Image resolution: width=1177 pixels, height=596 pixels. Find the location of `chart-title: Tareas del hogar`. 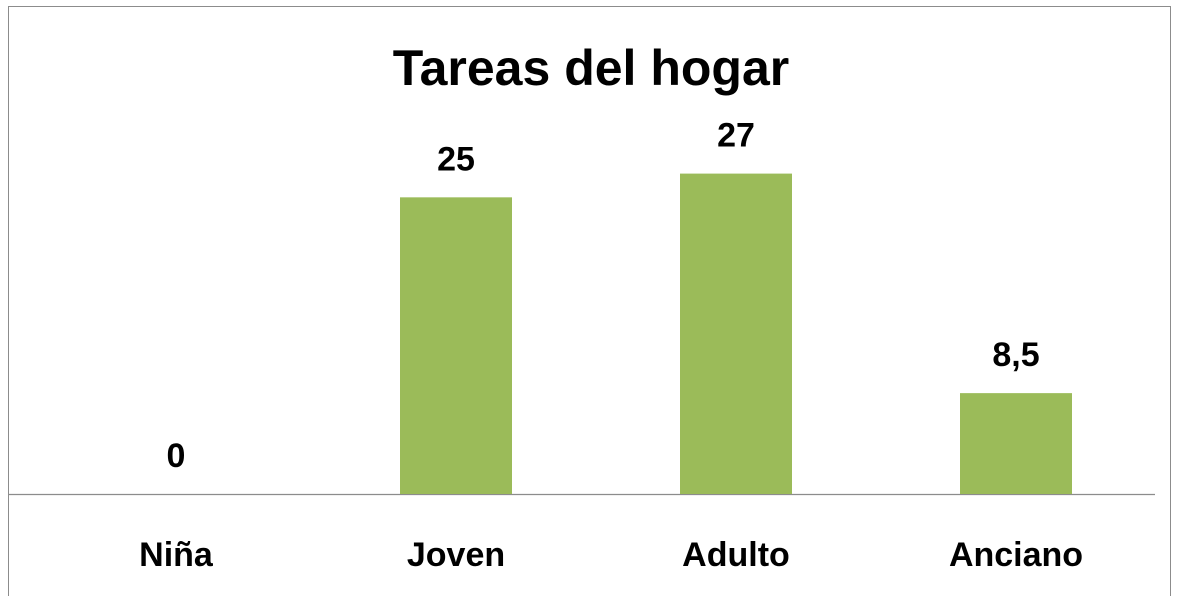

chart-title: Tareas del hogar is located at coordinates (591, 68).